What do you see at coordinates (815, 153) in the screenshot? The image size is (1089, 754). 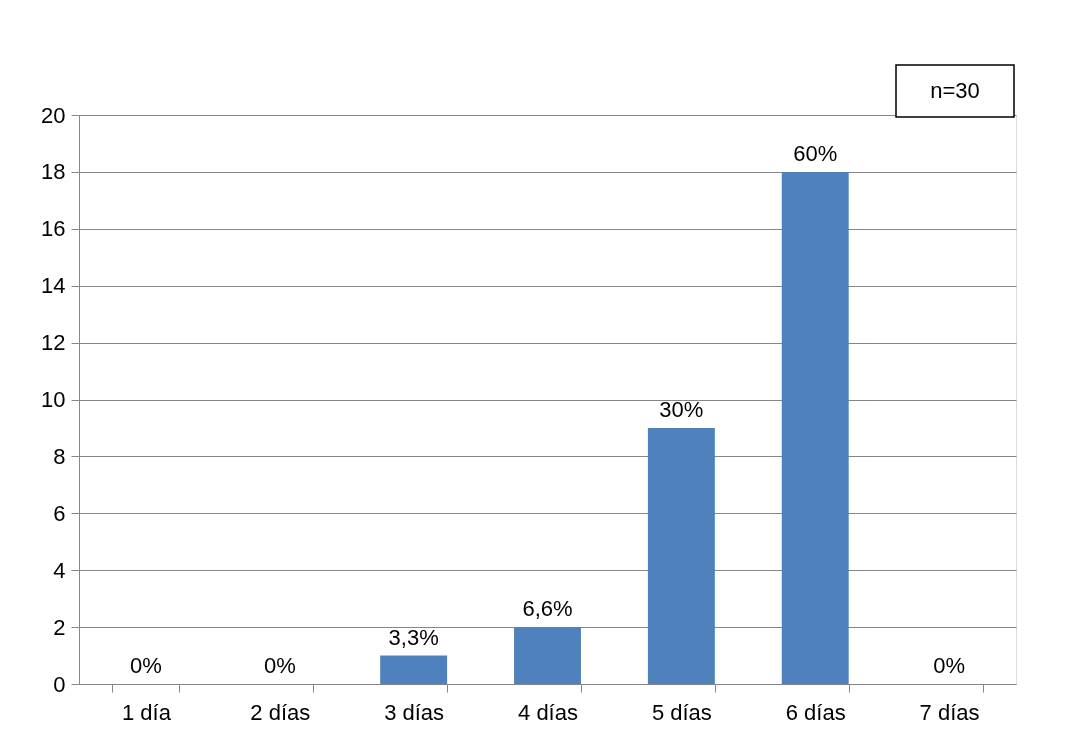 I see `annotation: 60%` at bounding box center [815, 153].